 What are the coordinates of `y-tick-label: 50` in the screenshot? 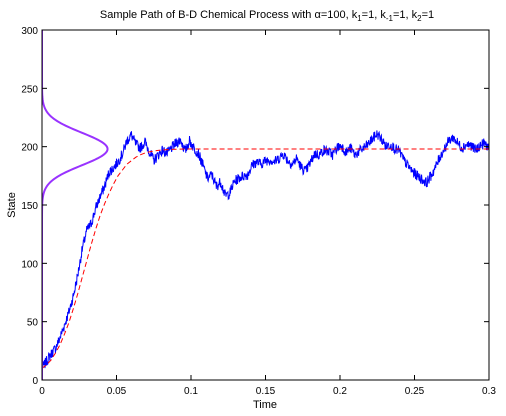 It's located at (33, 323).